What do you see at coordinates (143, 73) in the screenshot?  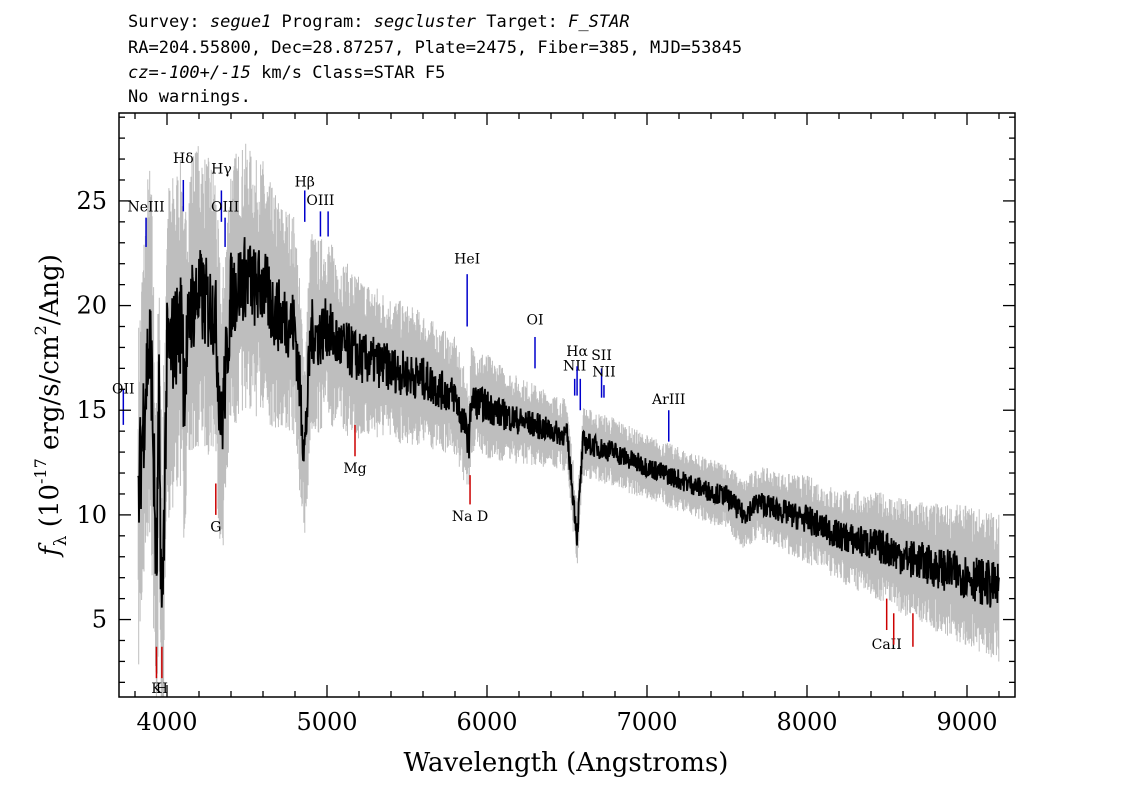 I see `cz-label: cz=` at bounding box center [143, 73].